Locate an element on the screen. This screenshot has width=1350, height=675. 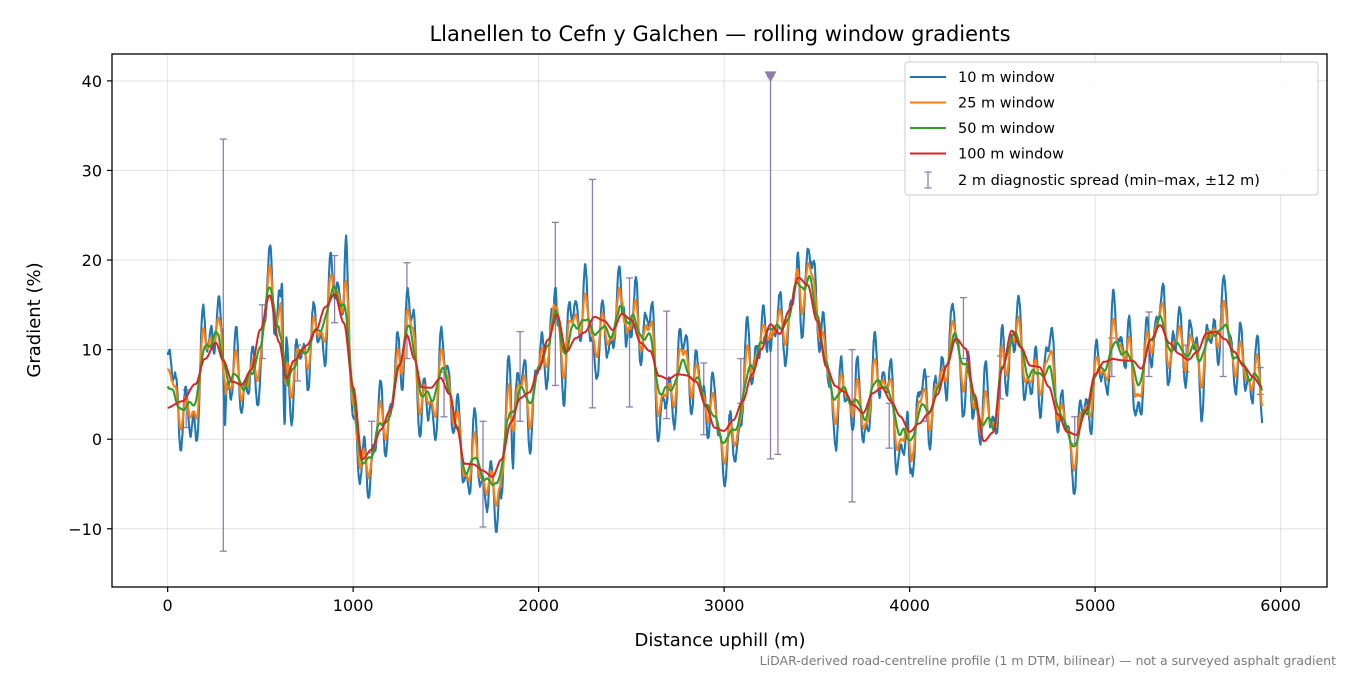
x-tick-label: 0 is located at coordinates (168, 605).